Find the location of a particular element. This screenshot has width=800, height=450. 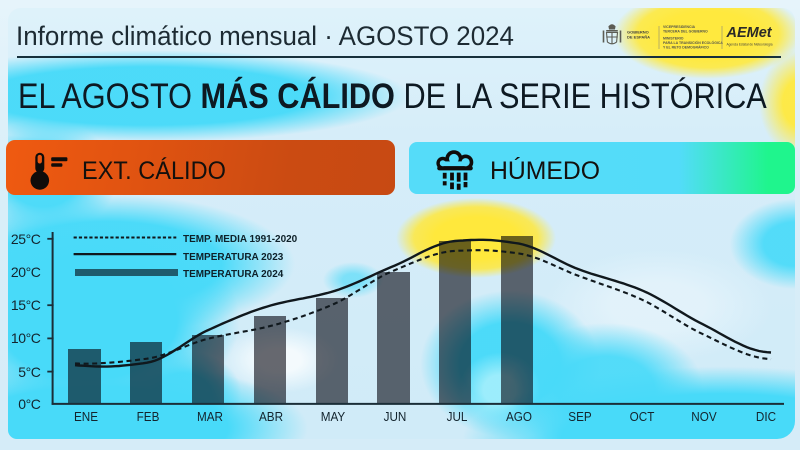

svg-text: Y EL RETO DEMOGRÁFICO is located at coordinates (686, 47).